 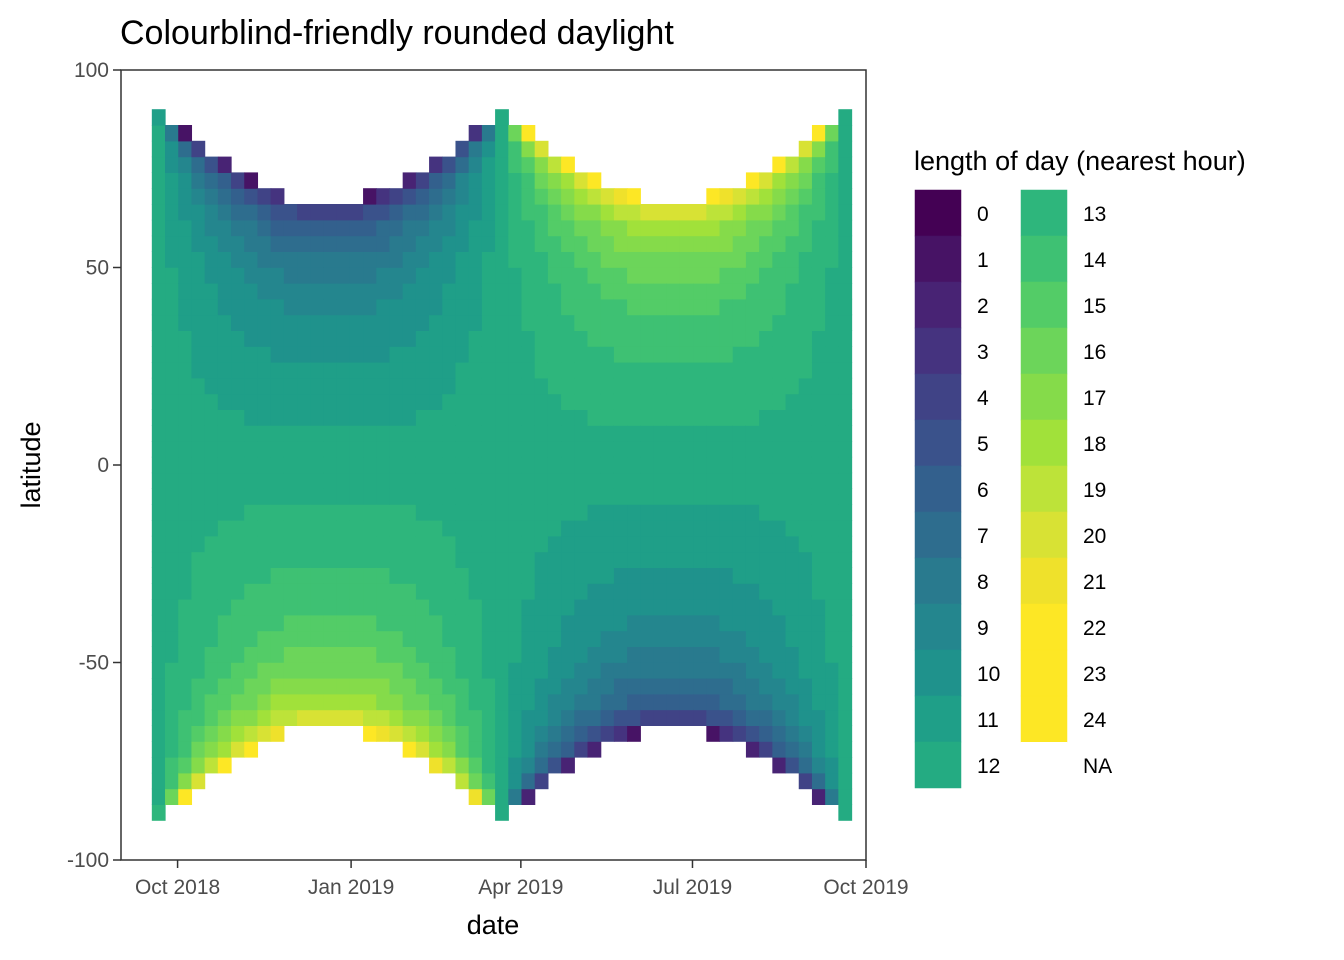 I want to click on legend-label: 7, so click(x=983, y=536).